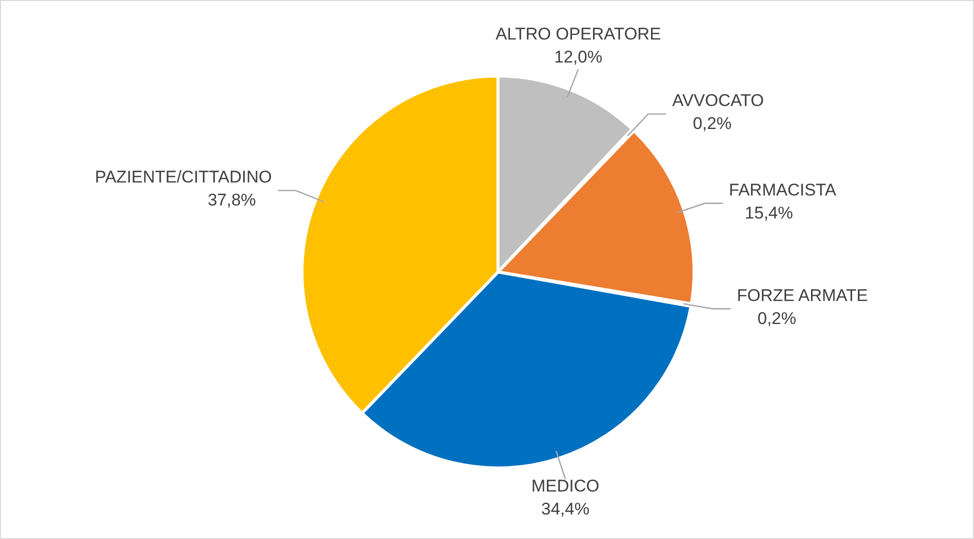 This screenshot has width=974, height=539. What do you see at coordinates (565, 508) in the screenshot?
I see `data-label: 34,4%` at bounding box center [565, 508].